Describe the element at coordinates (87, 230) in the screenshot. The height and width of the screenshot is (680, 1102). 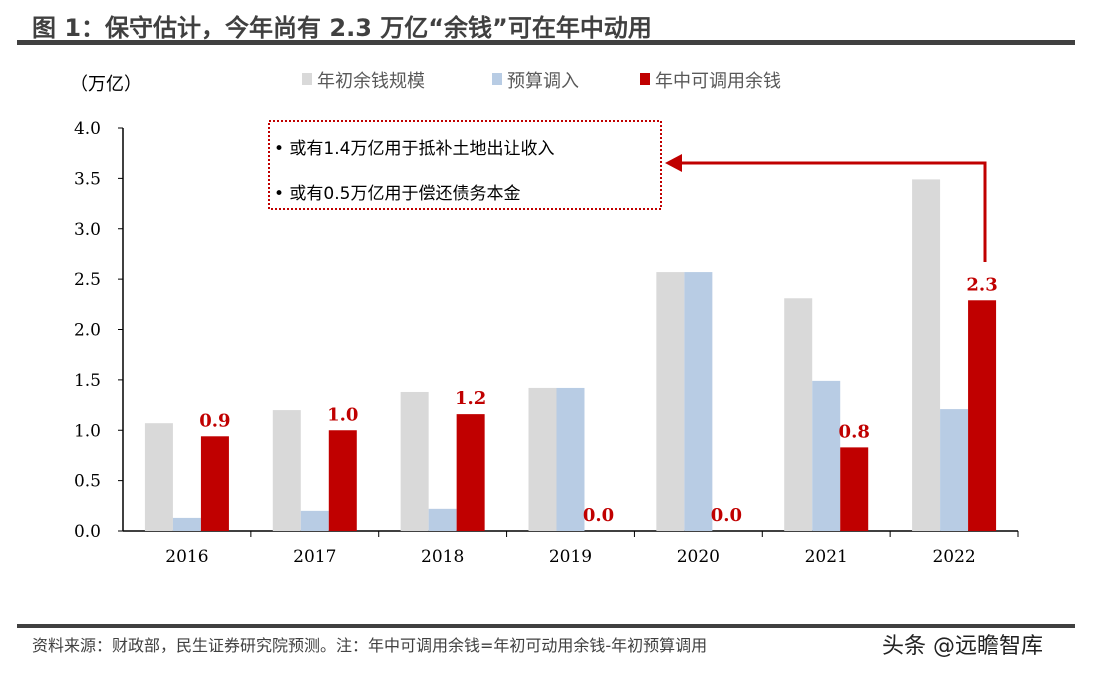
I see `y-tick-label: 3.0` at that location.